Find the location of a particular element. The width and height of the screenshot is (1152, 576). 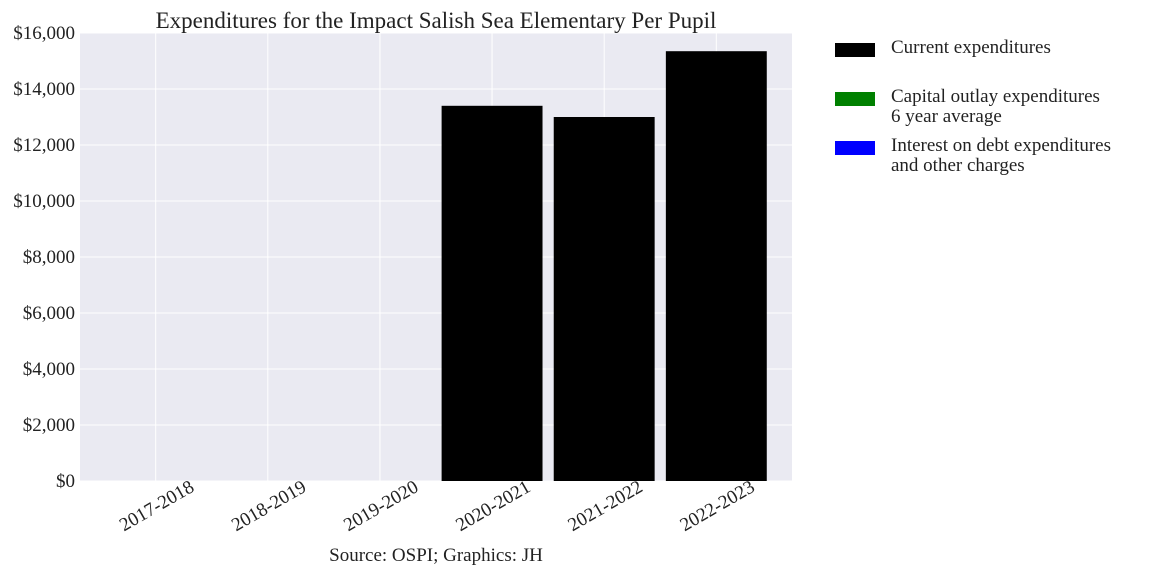

y-tick-label: $4,000 is located at coordinates (49, 369).